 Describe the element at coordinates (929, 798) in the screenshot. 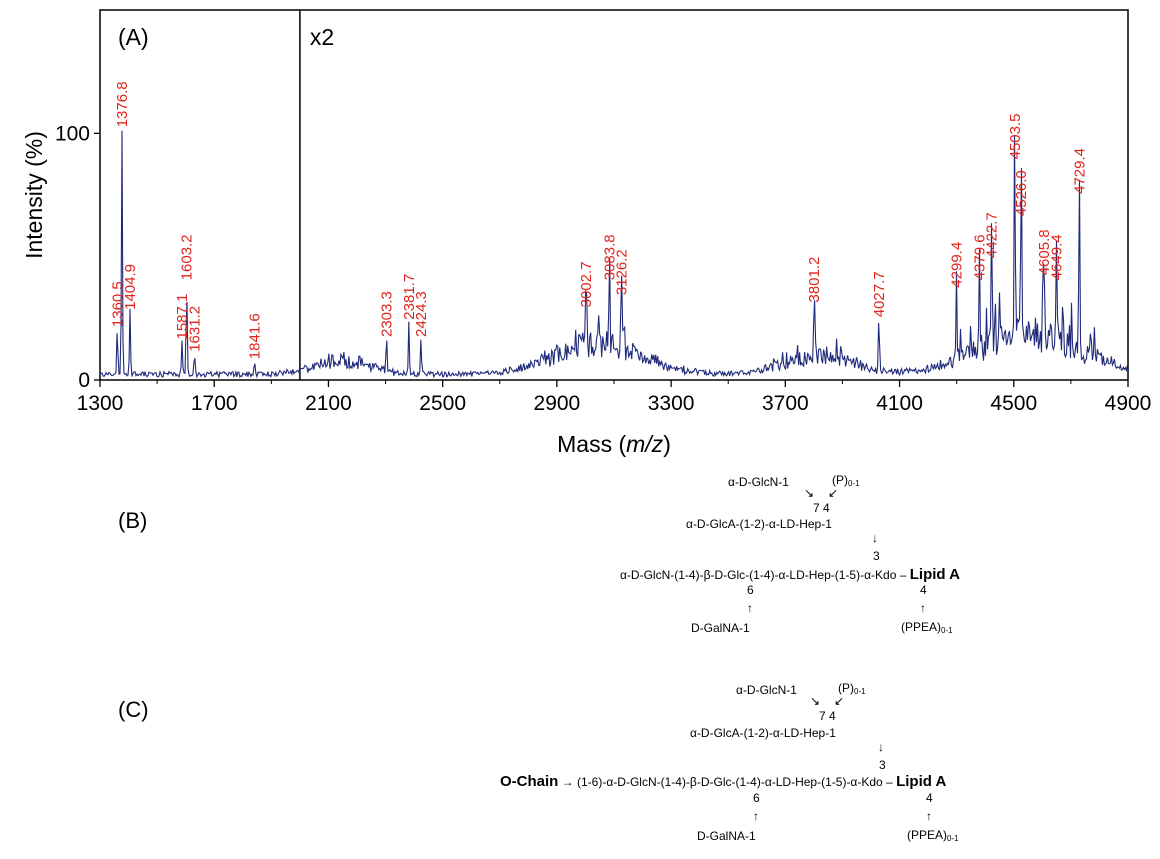

I see `scheme-c-pos-4: 4` at that location.